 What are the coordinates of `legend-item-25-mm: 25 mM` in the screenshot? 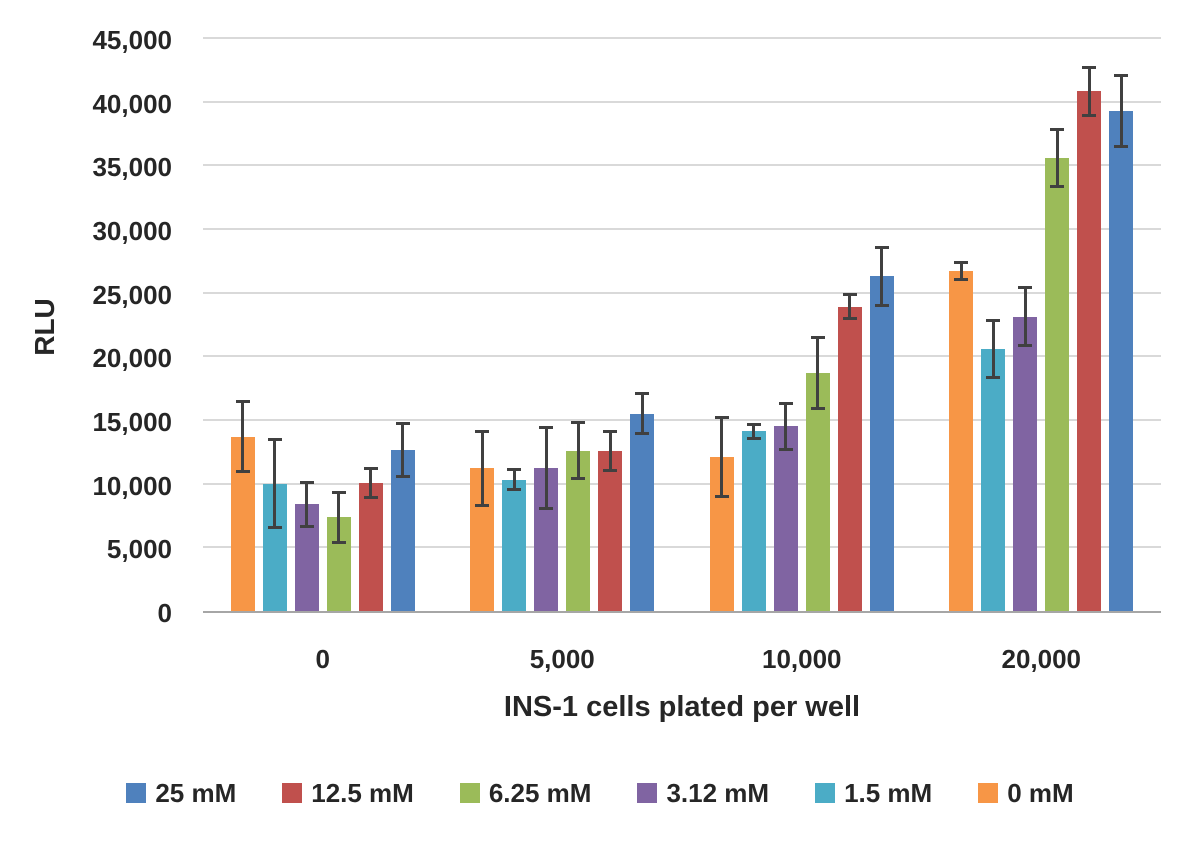 It's located at (181, 793).